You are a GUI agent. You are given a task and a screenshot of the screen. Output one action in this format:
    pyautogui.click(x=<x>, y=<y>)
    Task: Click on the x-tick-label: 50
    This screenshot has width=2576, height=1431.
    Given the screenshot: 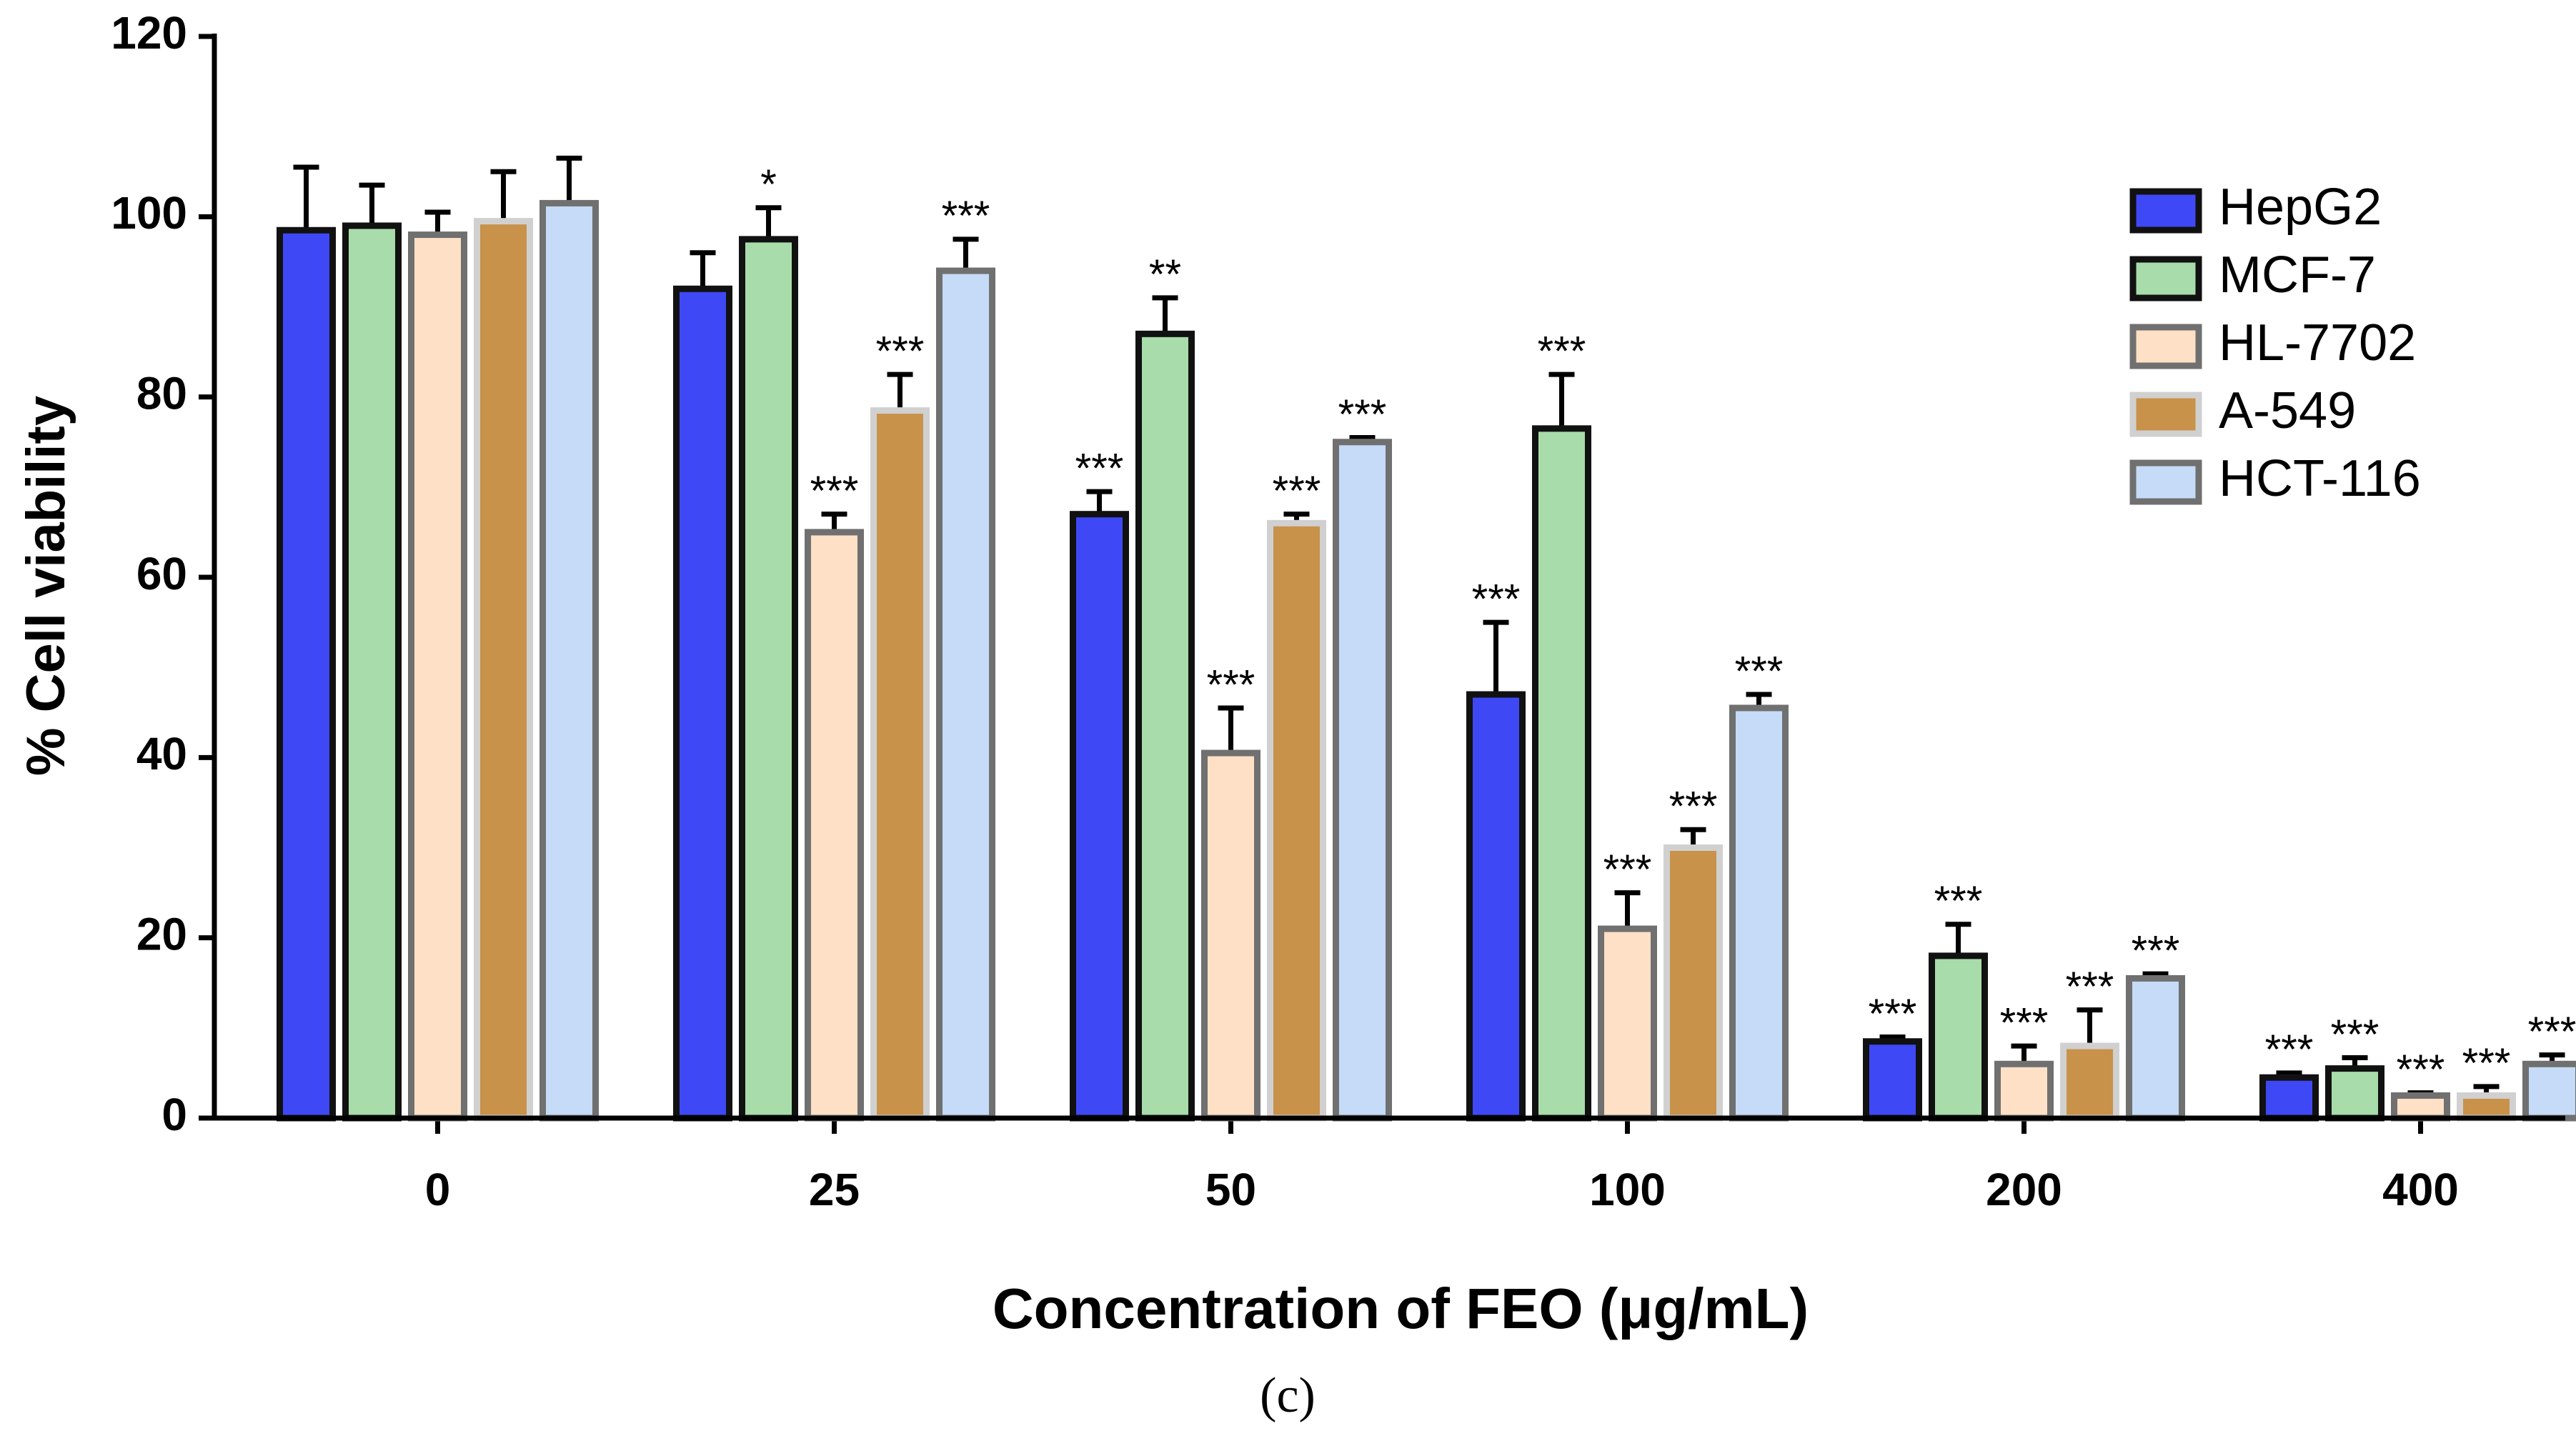 What is the action you would take?
    pyautogui.click(x=1230, y=1189)
    